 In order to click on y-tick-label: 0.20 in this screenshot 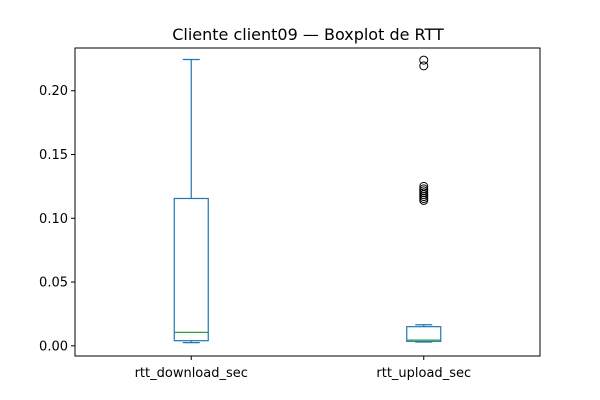, I will do `click(53, 91)`.